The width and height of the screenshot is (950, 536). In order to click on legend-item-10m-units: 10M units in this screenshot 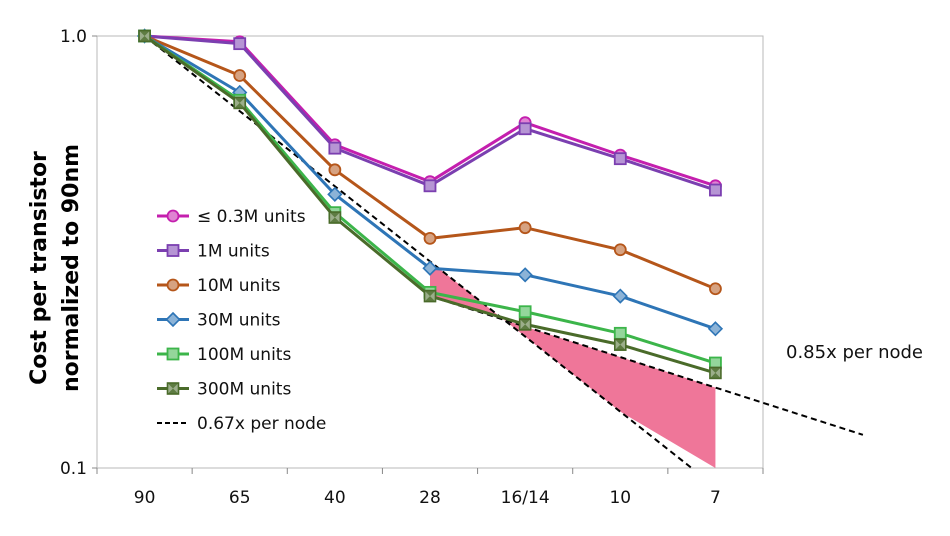, I will do `click(219, 286)`.